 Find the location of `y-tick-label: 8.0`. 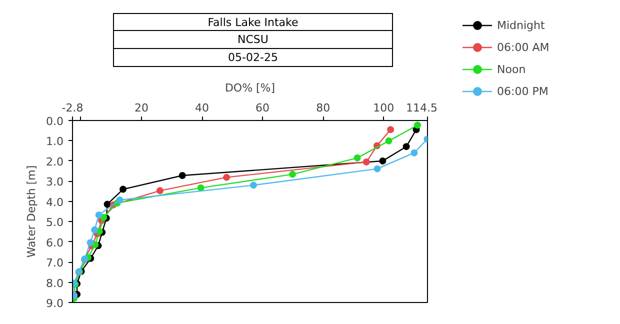

y-tick-label: 8.0 is located at coordinates (55, 283).